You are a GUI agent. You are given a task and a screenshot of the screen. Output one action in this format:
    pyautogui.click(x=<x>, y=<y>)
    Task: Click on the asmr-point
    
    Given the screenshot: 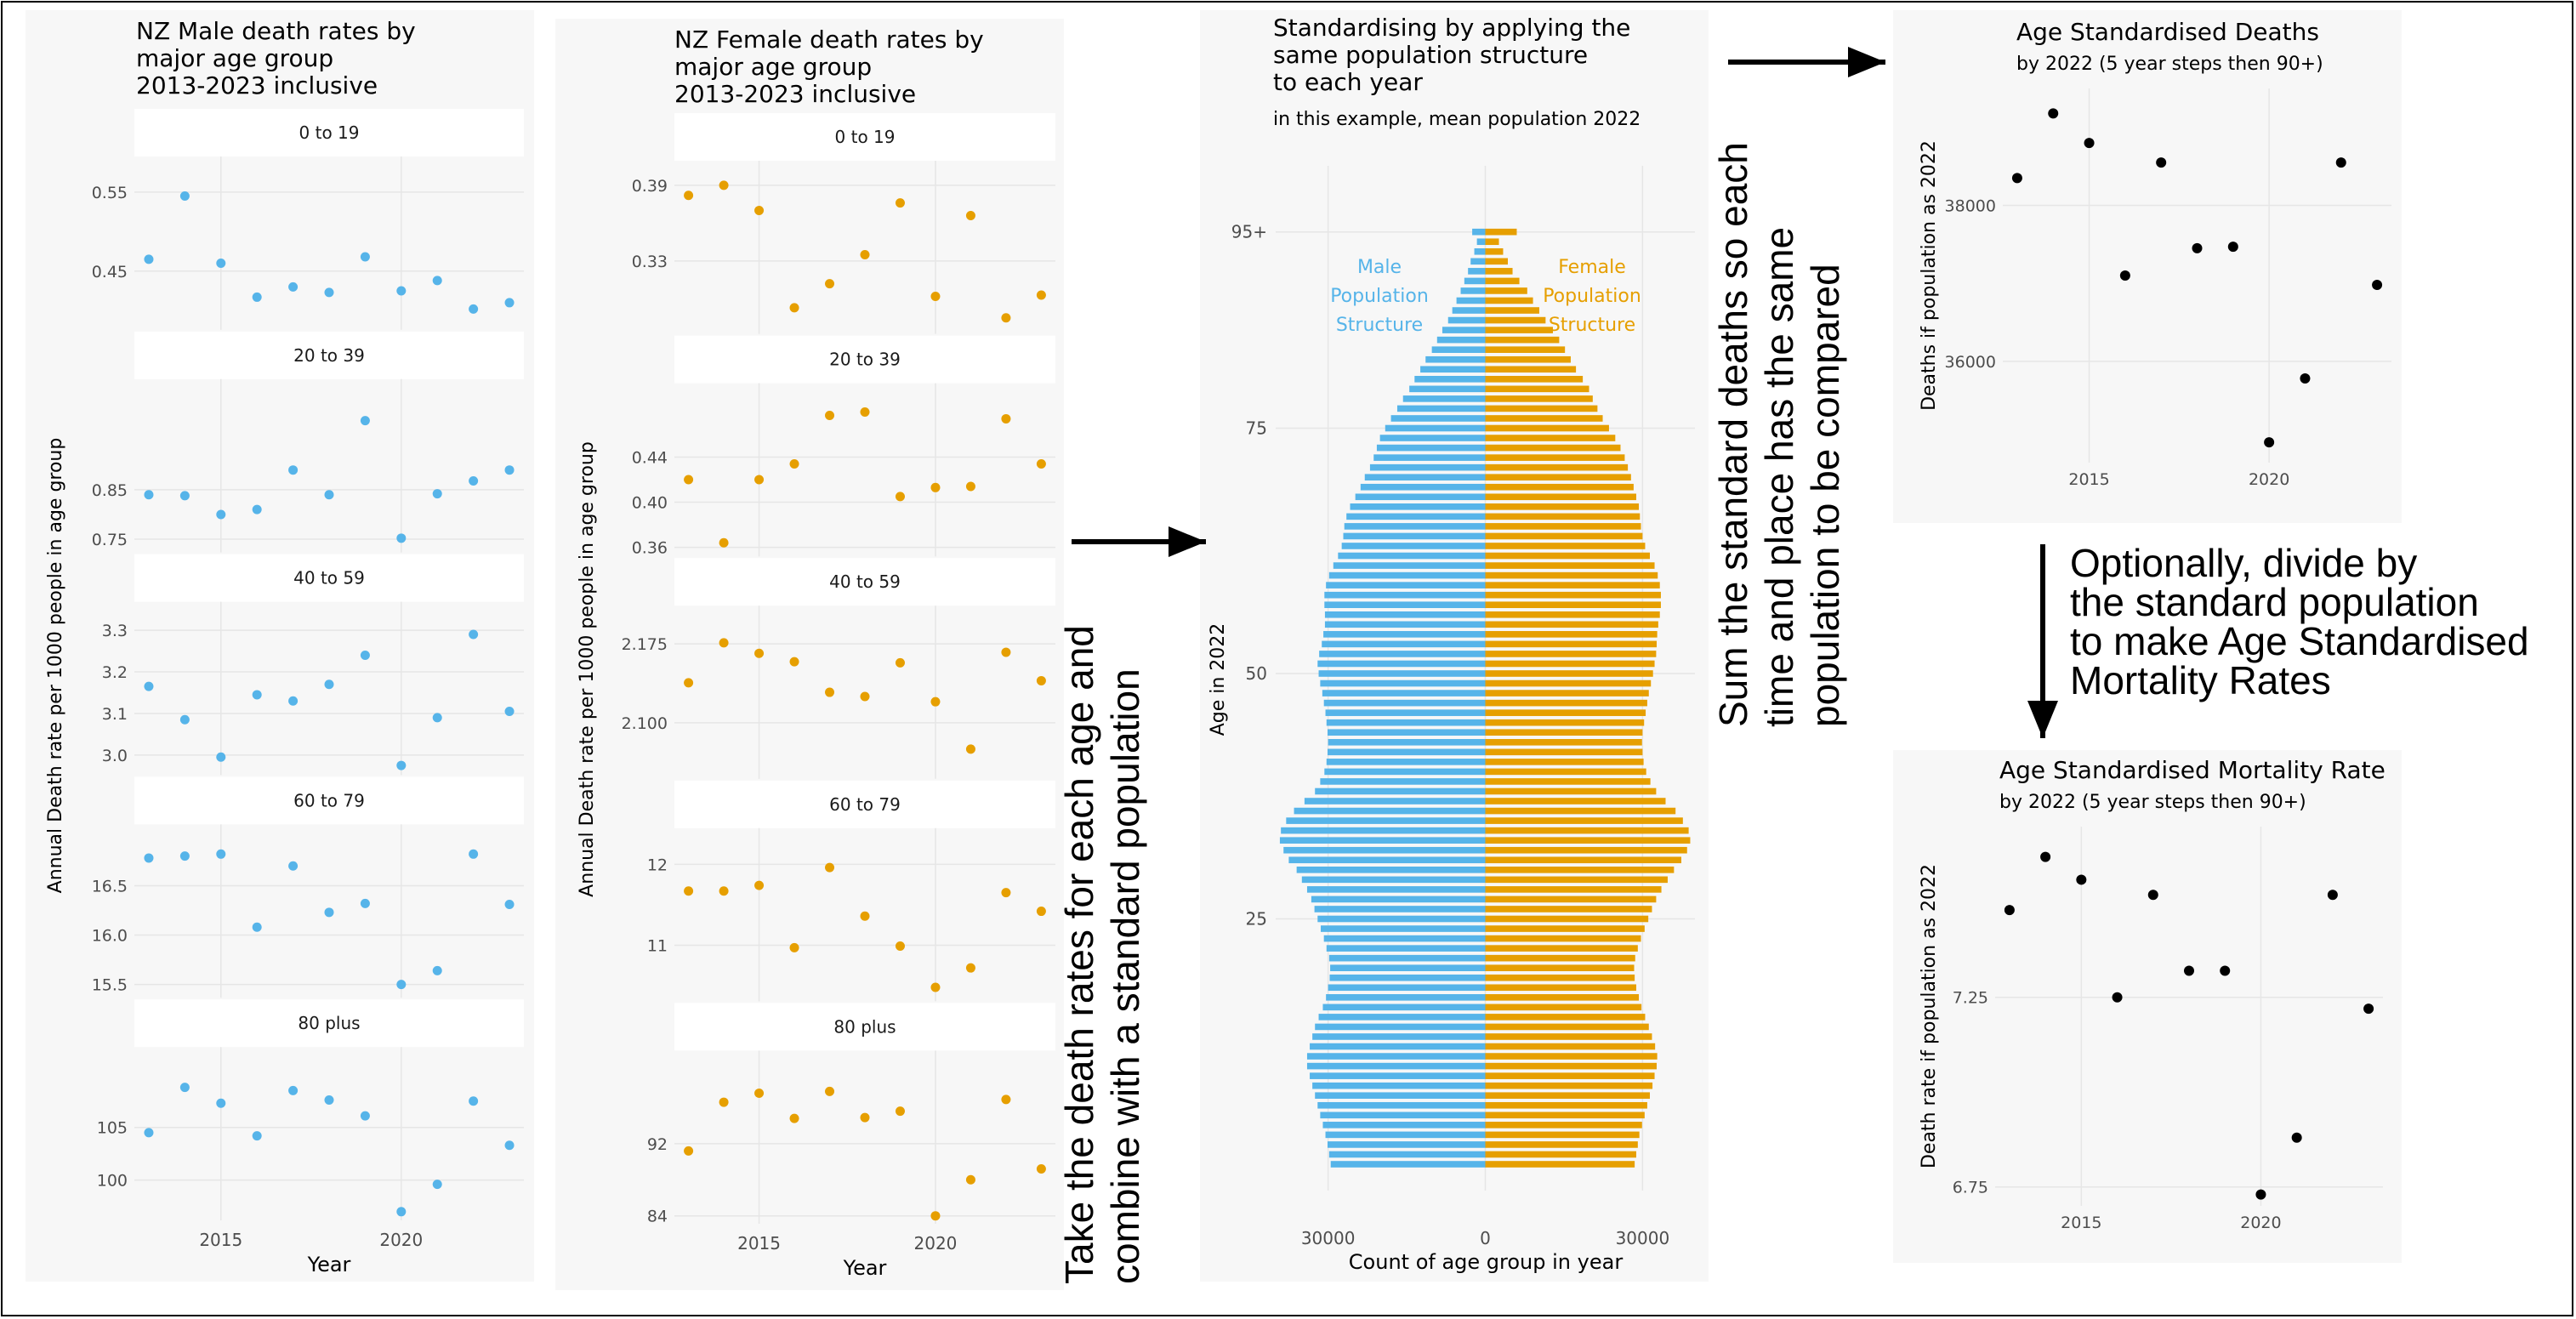 What is the action you would take?
    pyautogui.click(x=2045, y=856)
    